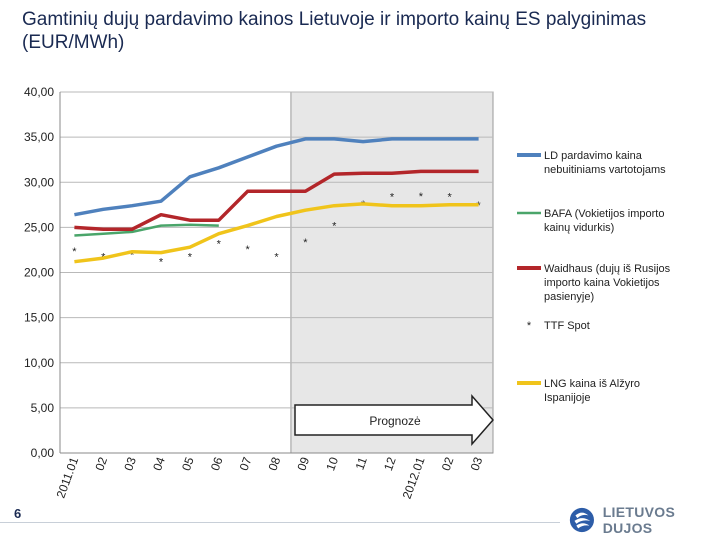  I want to click on y-tick-label: 35,00, so click(39, 137).